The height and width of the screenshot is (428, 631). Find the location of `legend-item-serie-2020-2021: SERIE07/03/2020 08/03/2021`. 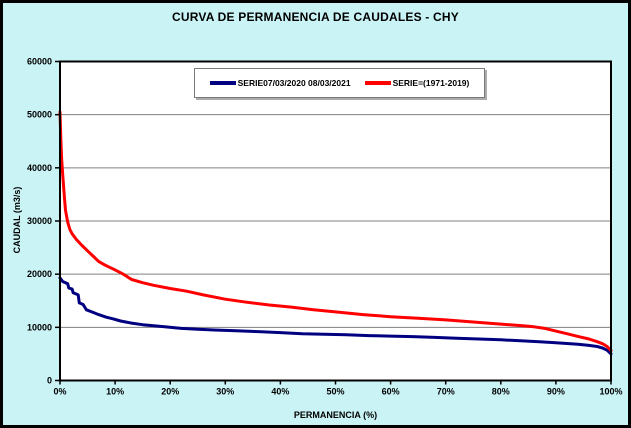

legend-item-serie-2020-2021: SERIE07/03/2020 08/03/2021 is located at coordinates (280, 83).